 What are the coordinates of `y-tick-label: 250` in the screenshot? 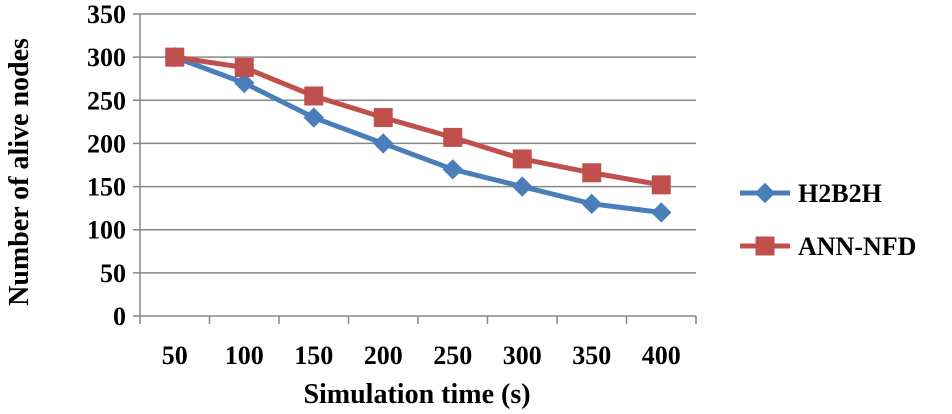 It's located at (106, 100).